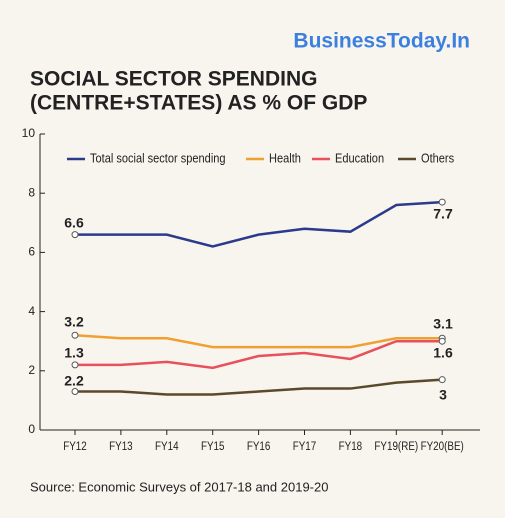  Describe the element at coordinates (443, 214) in the screenshot. I see `annotation: 7.7` at that location.